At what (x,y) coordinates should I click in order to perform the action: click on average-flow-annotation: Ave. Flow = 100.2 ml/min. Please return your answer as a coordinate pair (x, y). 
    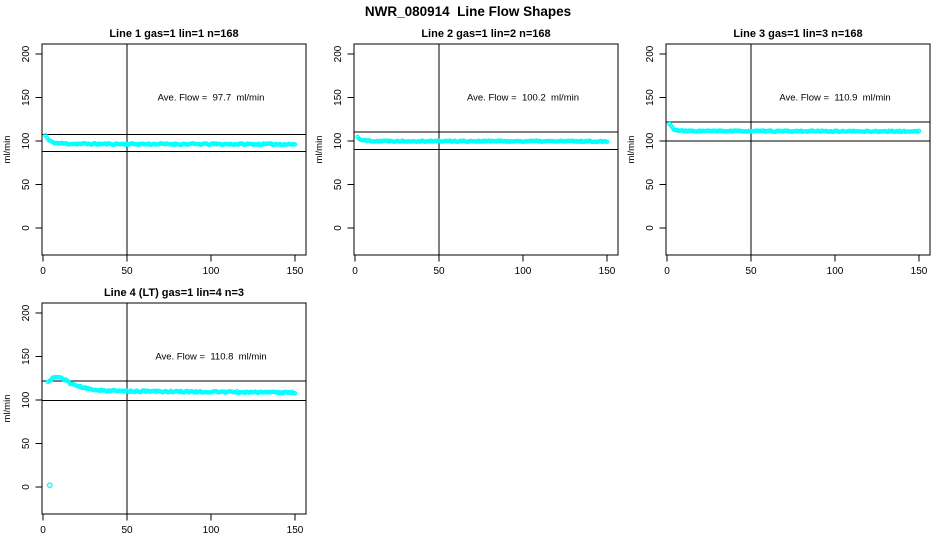
    Looking at the image, I should click on (523, 98).